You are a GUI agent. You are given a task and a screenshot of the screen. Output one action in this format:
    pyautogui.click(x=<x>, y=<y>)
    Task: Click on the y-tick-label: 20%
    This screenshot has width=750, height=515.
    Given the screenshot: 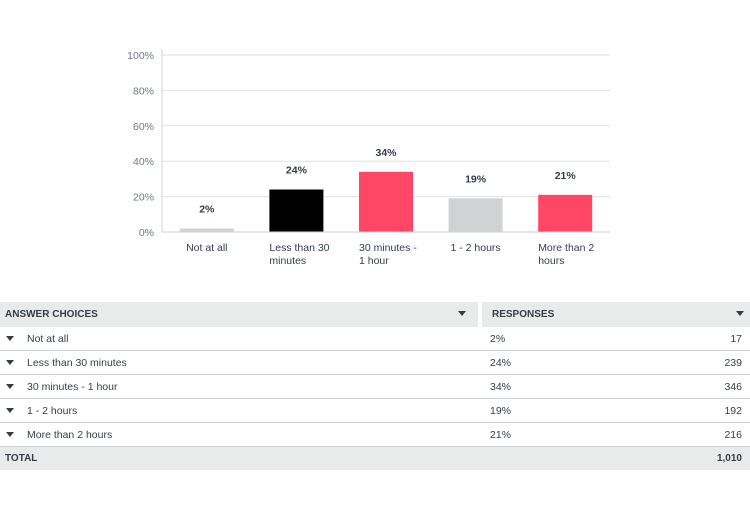 What is the action you would take?
    pyautogui.click(x=143, y=198)
    